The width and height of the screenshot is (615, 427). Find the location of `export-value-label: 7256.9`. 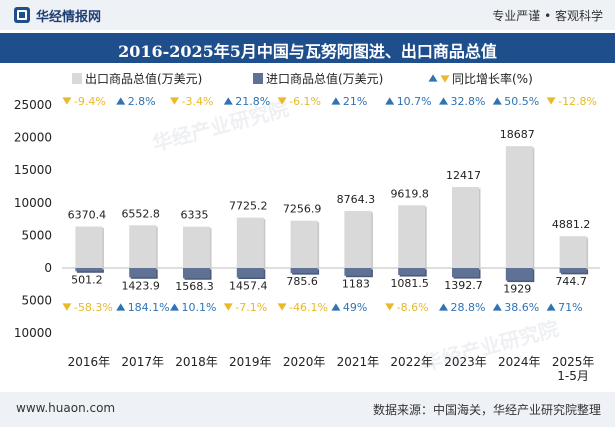

export-value-label: 7256.9 is located at coordinates (302, 209).